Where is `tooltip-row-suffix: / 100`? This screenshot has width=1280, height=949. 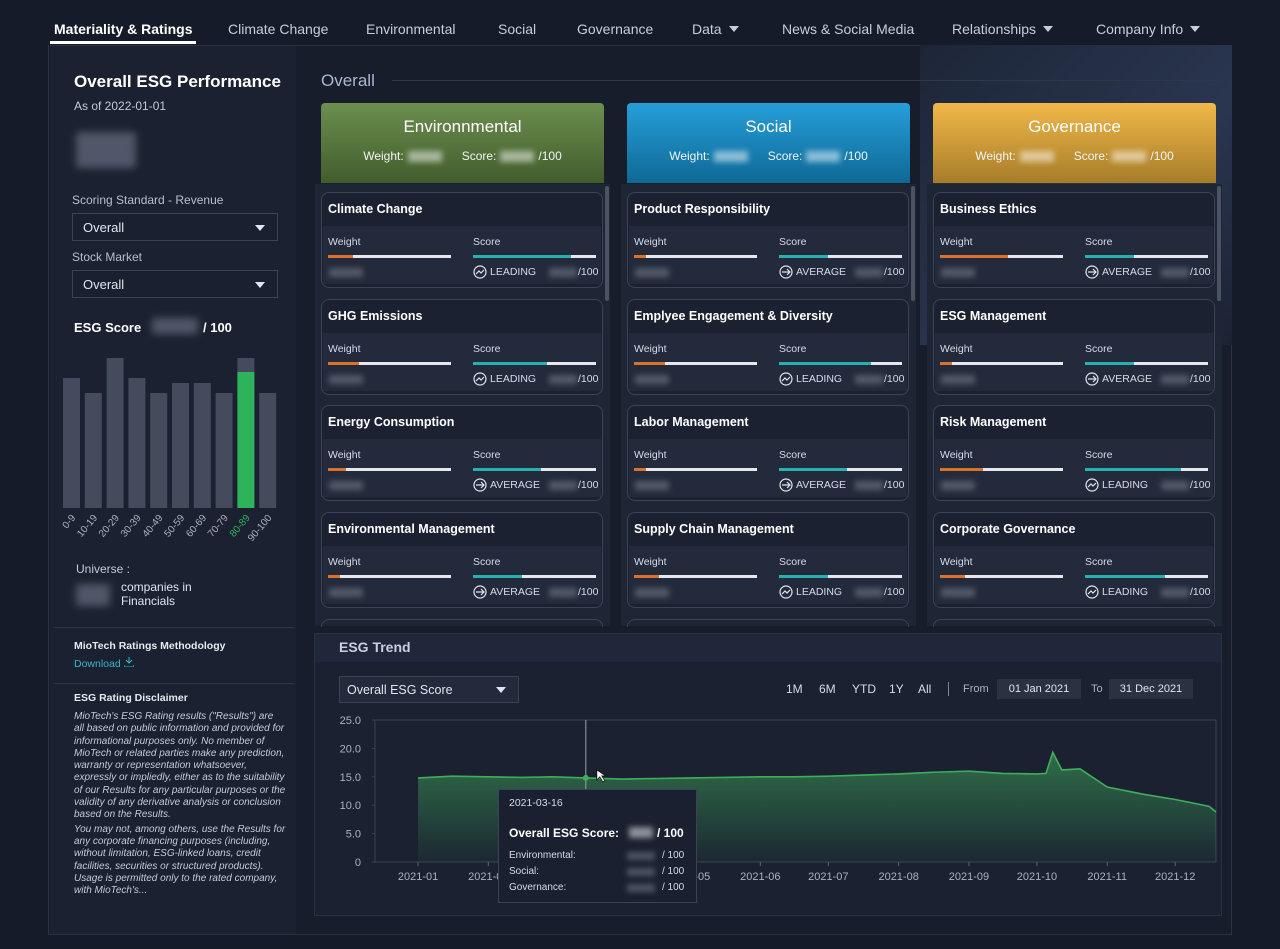
tooltip-row-suffix: / 100 is located at coordinates (673, 855).